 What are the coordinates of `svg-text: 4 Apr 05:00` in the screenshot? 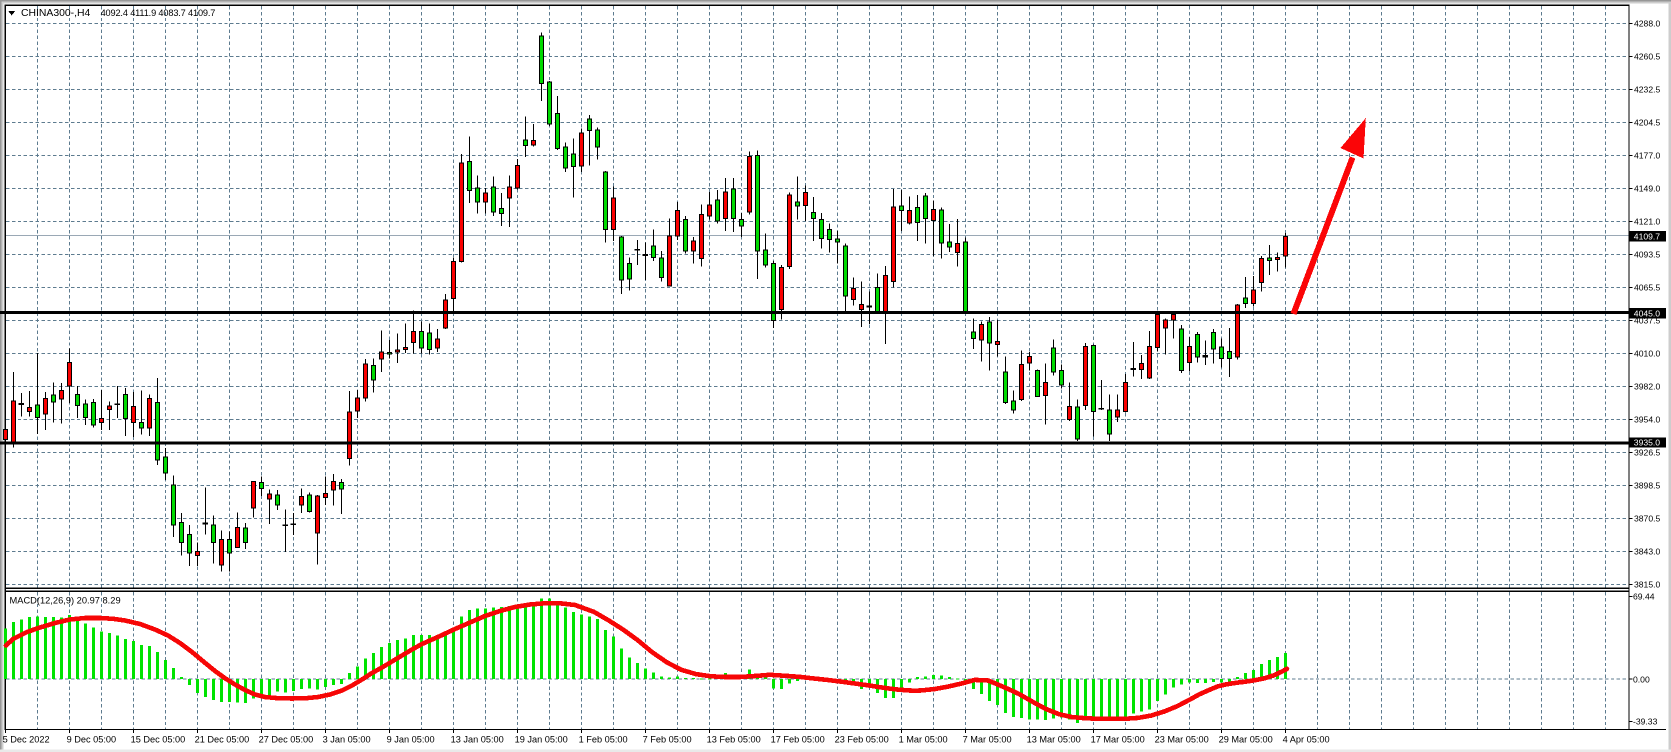 It's located at (1306, 739).